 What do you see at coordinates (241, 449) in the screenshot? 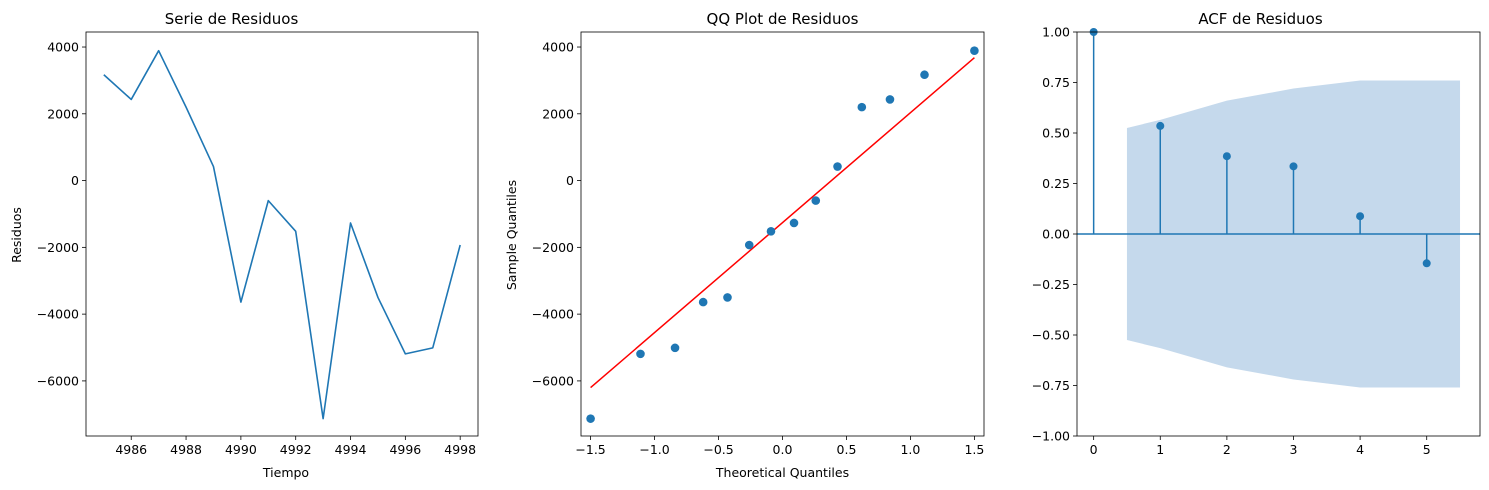
I see `x-tick-label: 4990` at bounding box center [241, 449].